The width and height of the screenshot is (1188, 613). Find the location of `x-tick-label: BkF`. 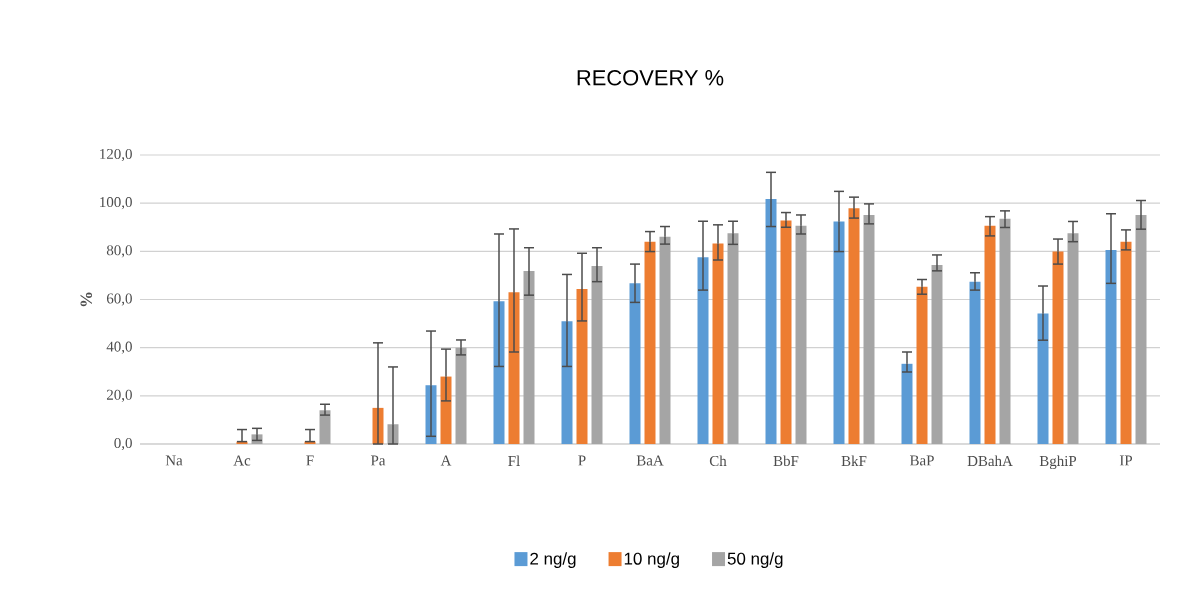

x-tick-label: BkF is located at coordinates (854, 460).